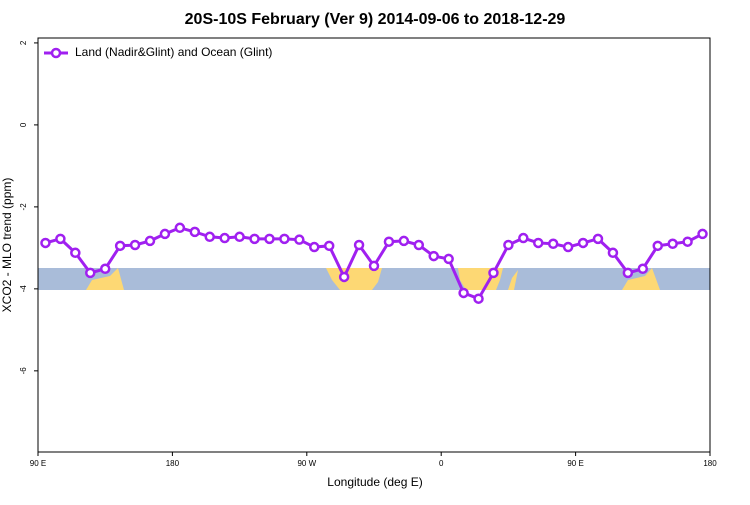 The width and height of the screenshot is (750, 505). I want to click on x-tick-label: 0, so click(441, 463).